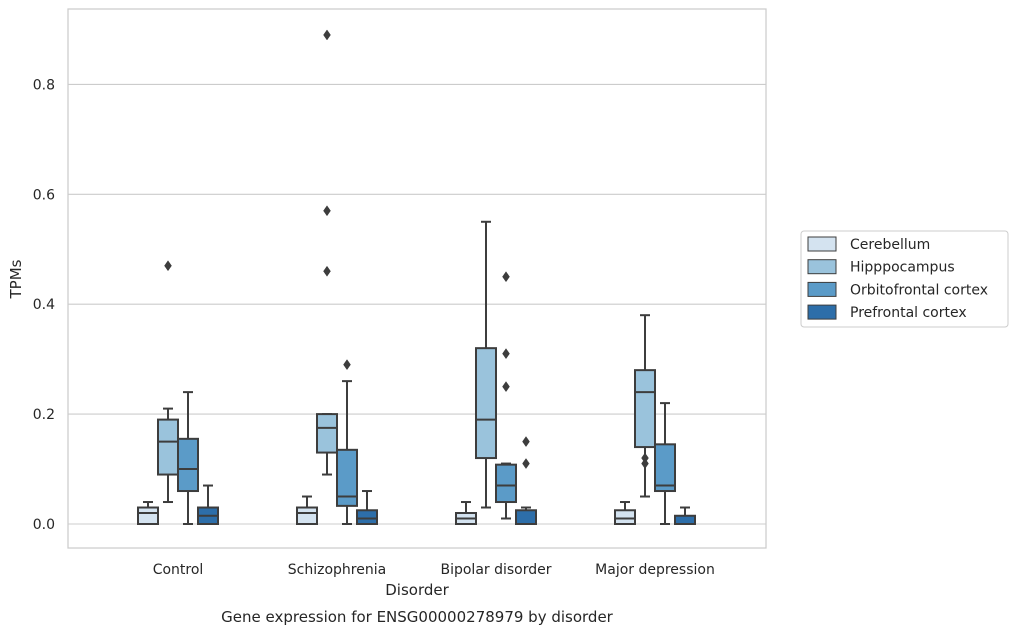 This screenshot has height=634, width=1018. I want to click on legend-label: Hipppocampus, so click(902, 268).